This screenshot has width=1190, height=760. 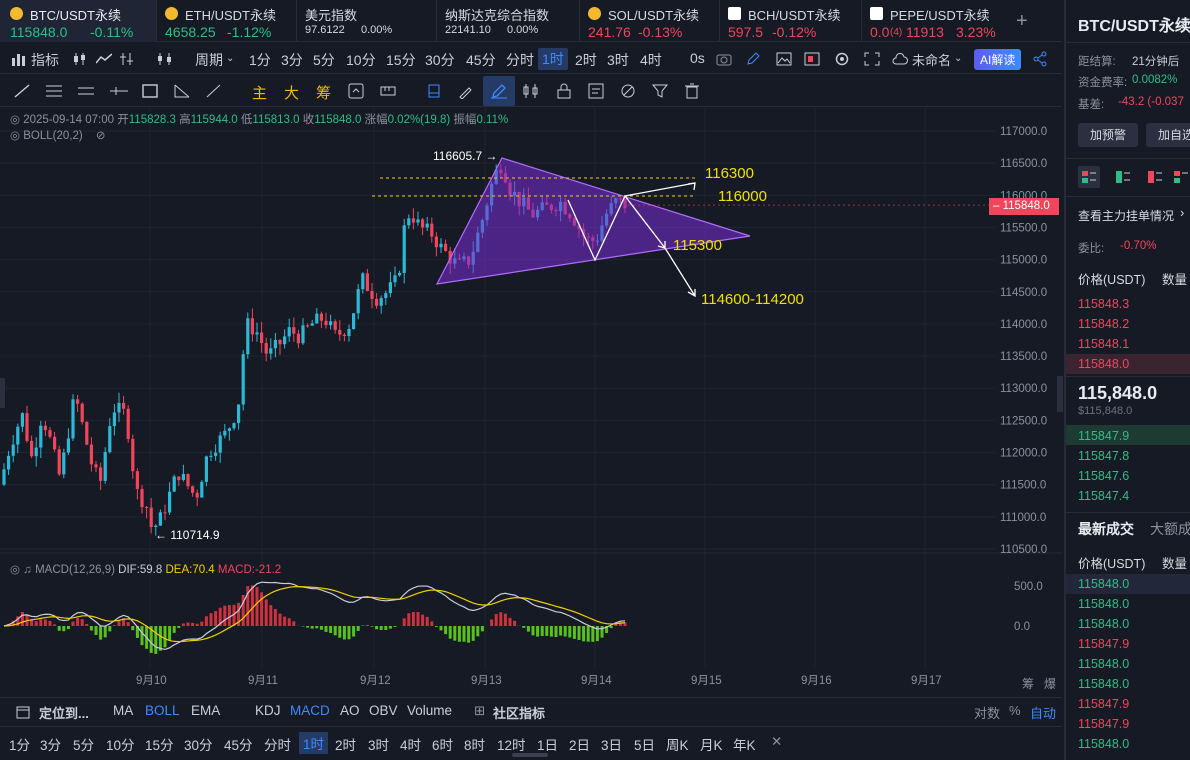 I want to click on draw-more-icon, so click(x=214, y=91).